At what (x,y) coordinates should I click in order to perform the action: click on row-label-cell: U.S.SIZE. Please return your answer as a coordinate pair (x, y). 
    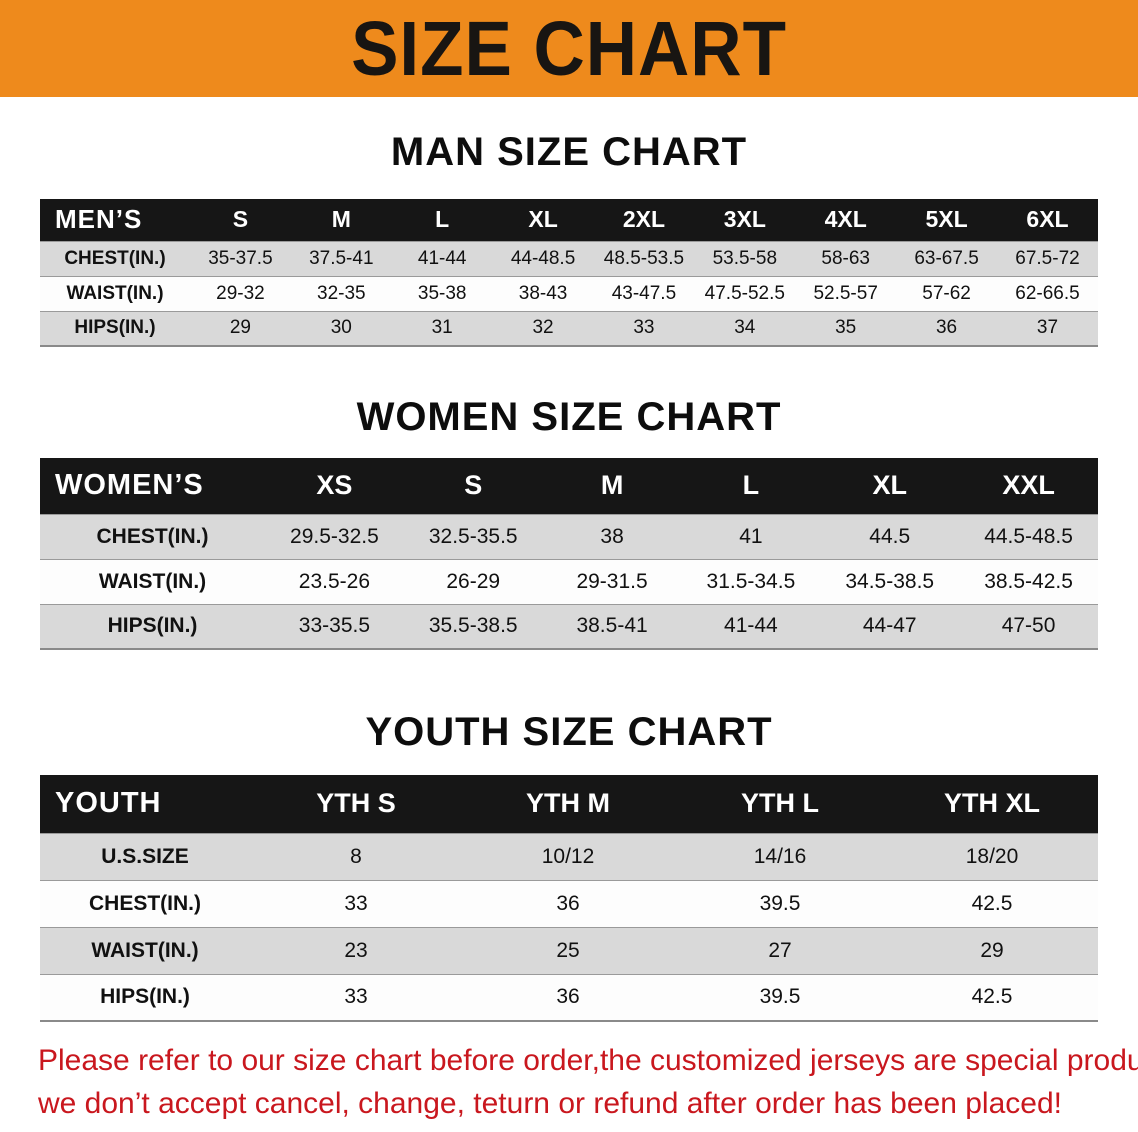
    Looking at the image, I should click on (145, 856).